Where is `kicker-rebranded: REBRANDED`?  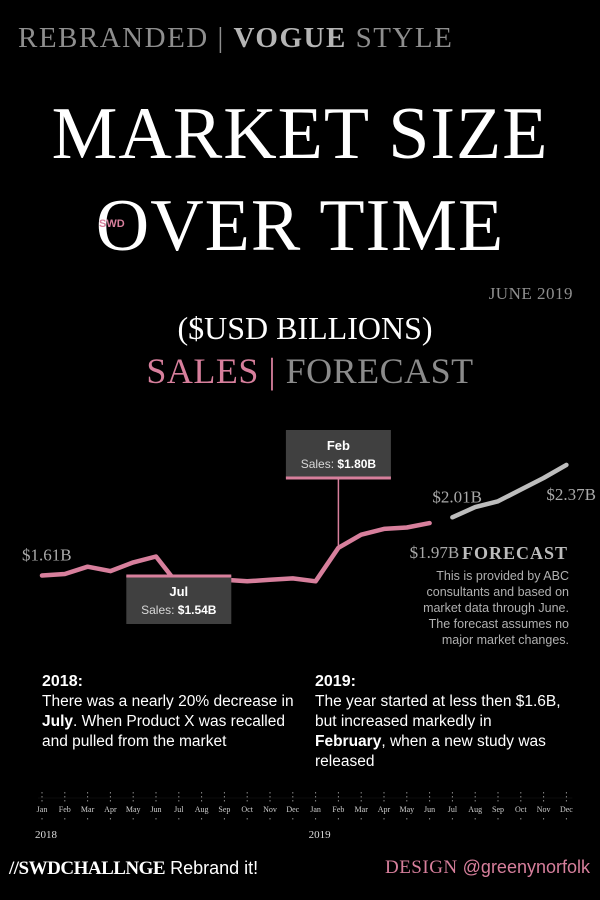 kicker-rebranded: REBRANDED is located at coordinates (113, 38).